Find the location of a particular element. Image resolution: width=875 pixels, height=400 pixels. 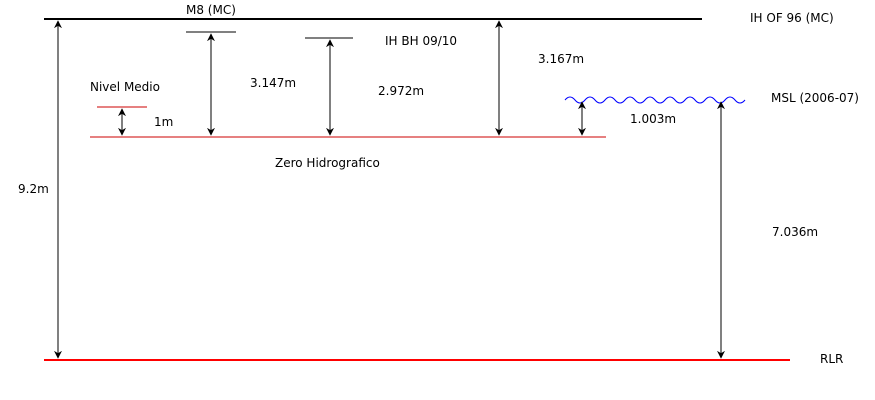

total-height-label: 9.2m is located at coordinates (33, 189).